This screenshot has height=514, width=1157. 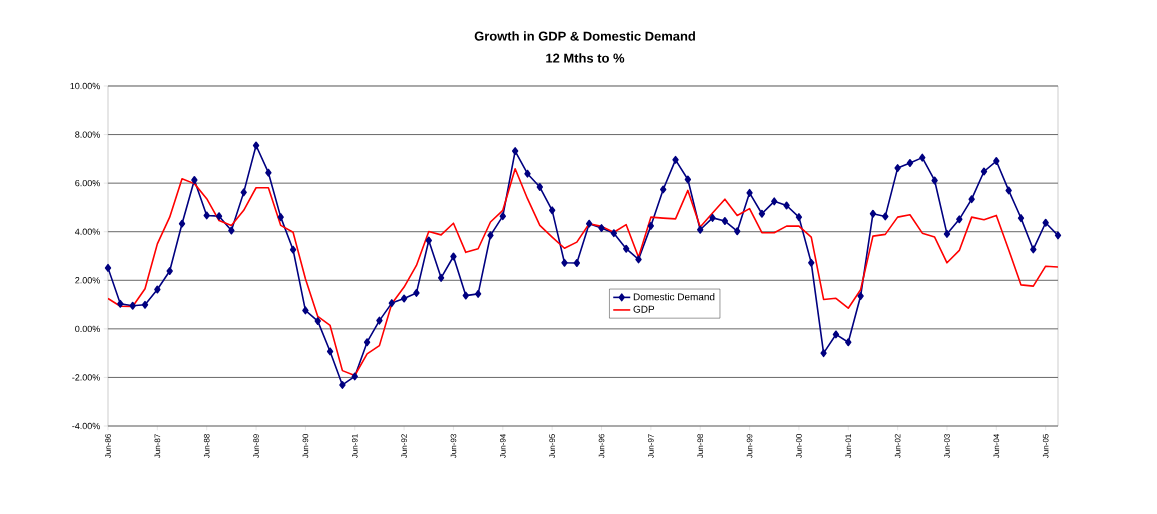 What do you see at coordinates (85, 86) in the screenshot?
I see `y-tick-label: 10.00%` at bounding box center [85, 86].